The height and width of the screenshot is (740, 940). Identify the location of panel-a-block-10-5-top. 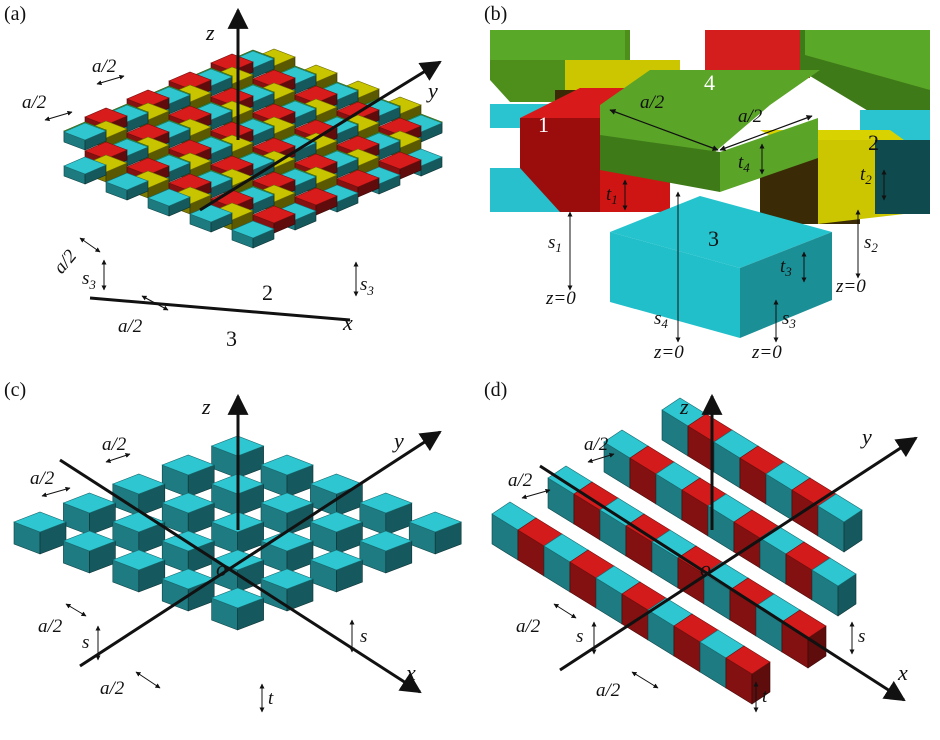
(358, 178).